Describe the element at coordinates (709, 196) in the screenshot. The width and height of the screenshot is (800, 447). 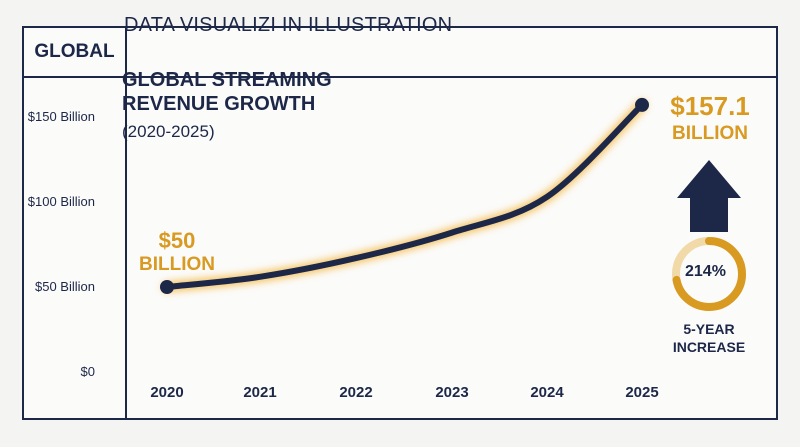
I see `up-arrow-icon` at that location.